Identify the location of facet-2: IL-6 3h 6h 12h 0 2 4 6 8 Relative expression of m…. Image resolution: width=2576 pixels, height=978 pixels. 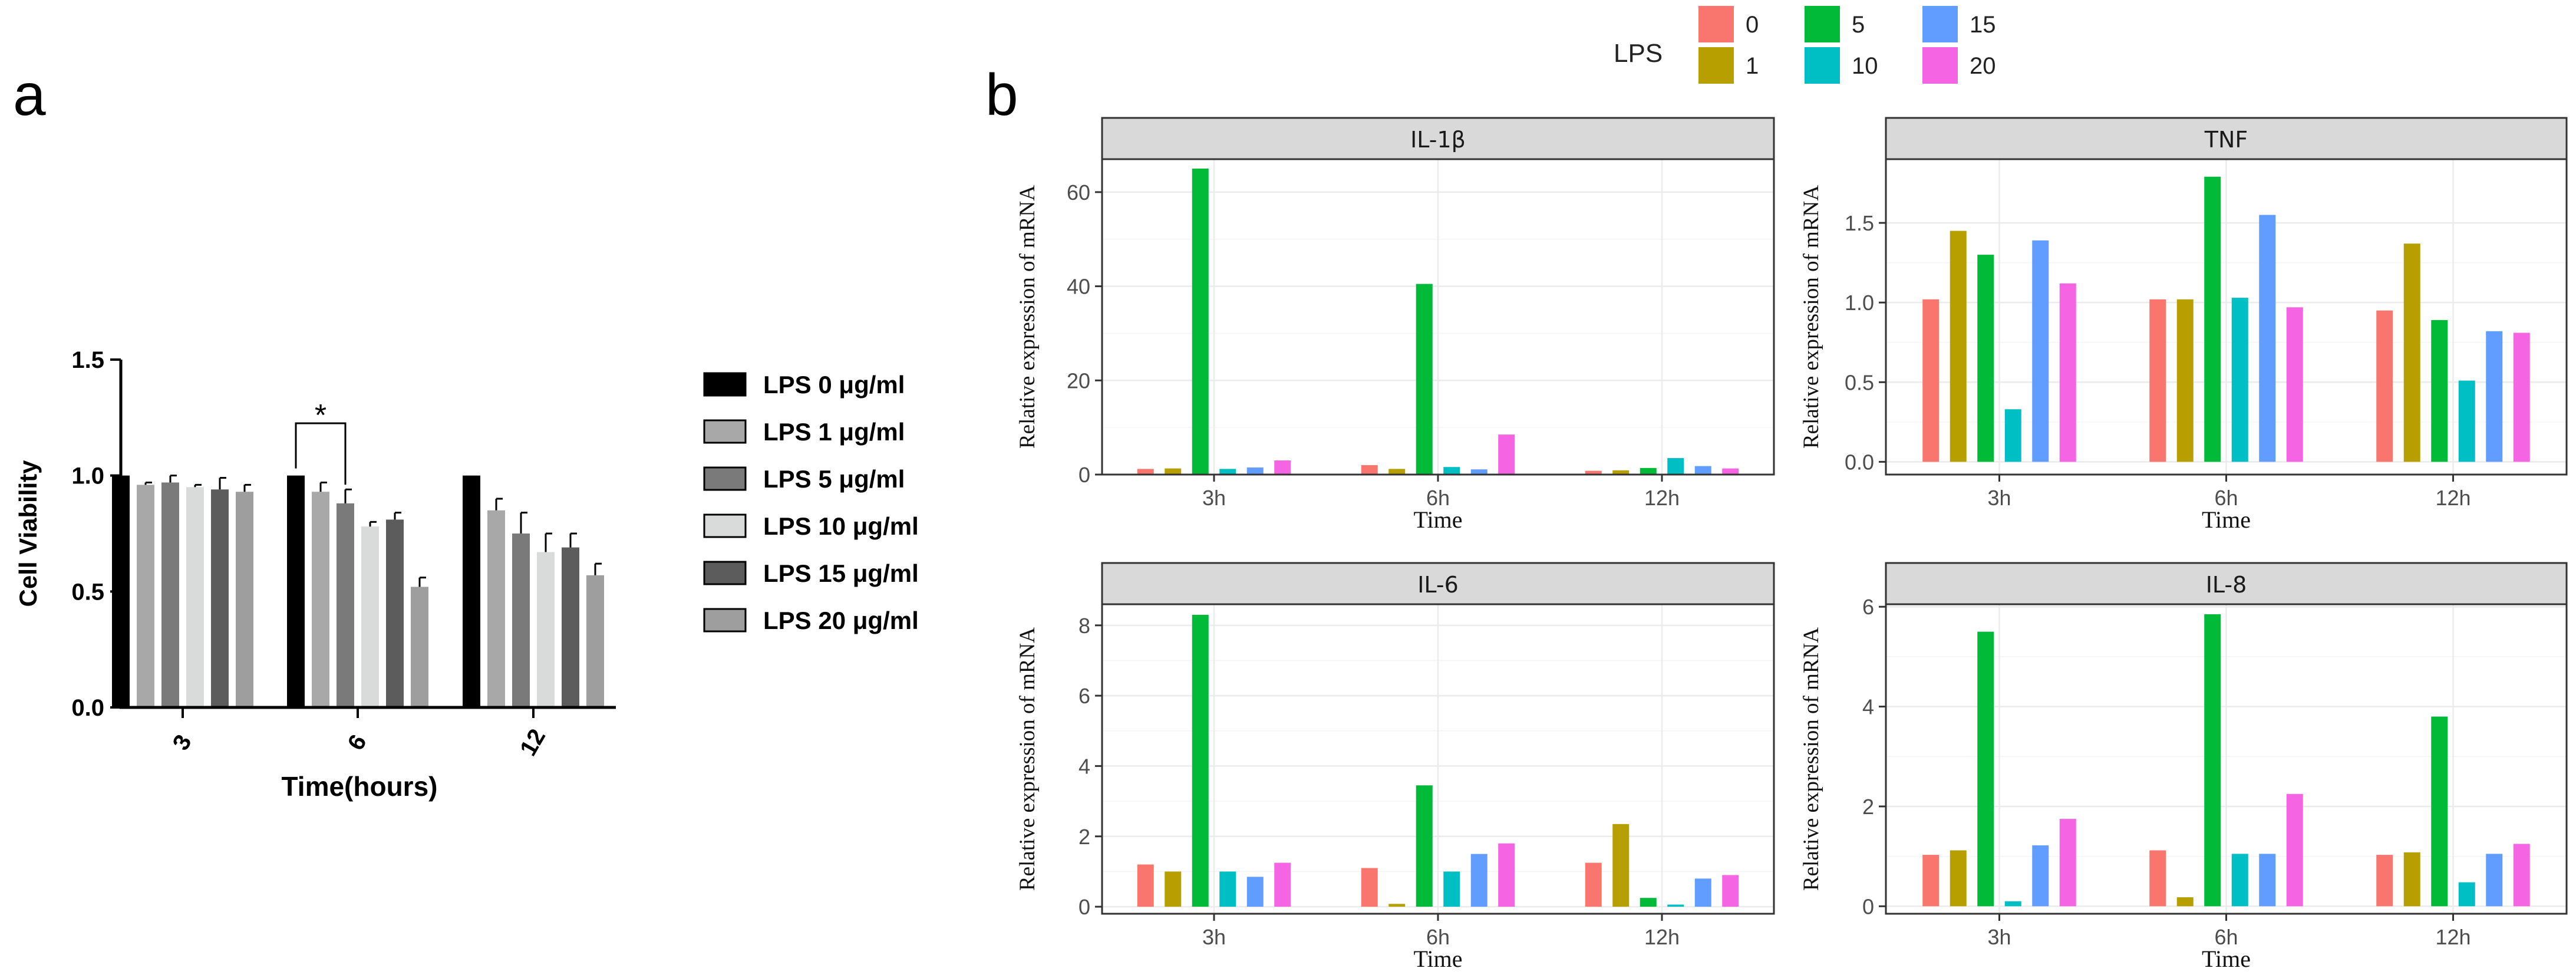
(1395, 767).